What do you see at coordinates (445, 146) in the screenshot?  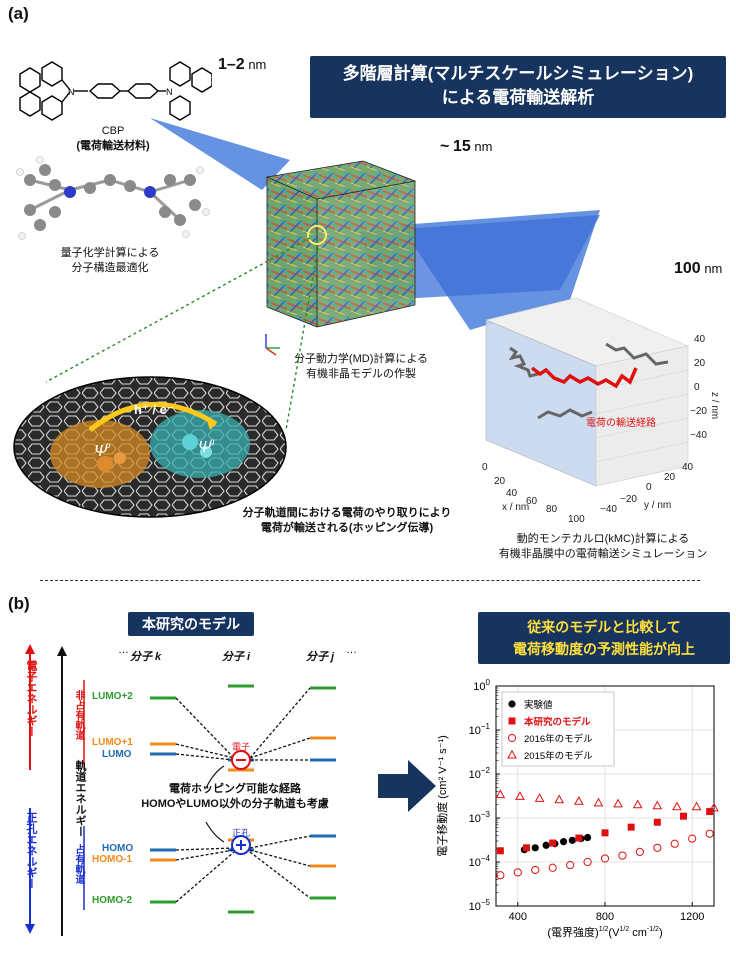 I see `scale-mid-prefix: ~` at bounding box center [445, 146].